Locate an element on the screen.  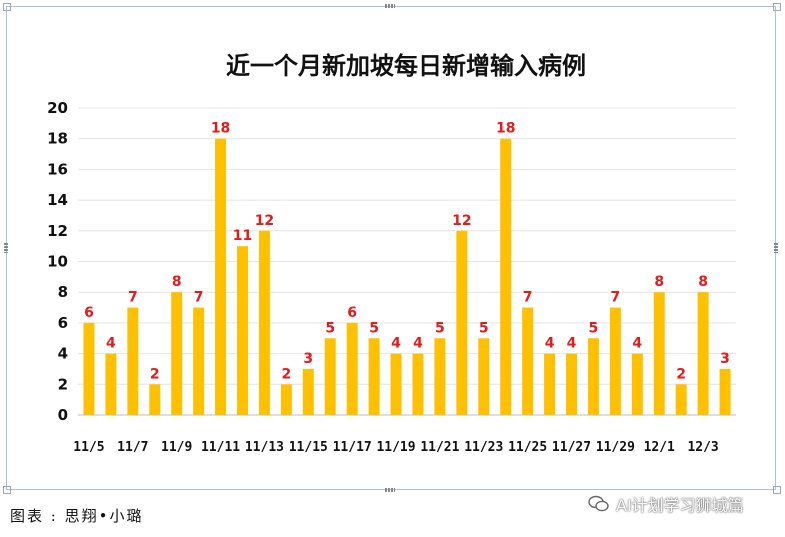
x-tick-label: 12/3 is located at coordinates (702, 447).